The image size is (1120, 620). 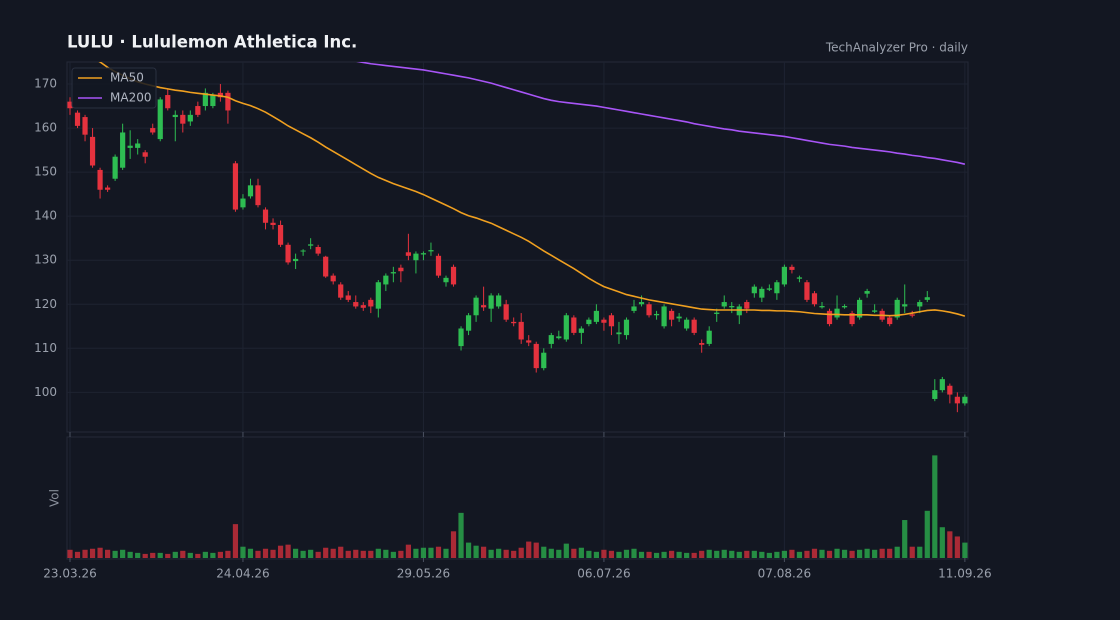 What do you see at coordinates (45, 392) in the screenshot?
I see `y-tick-label: 100` at bounding box center [45, 392].